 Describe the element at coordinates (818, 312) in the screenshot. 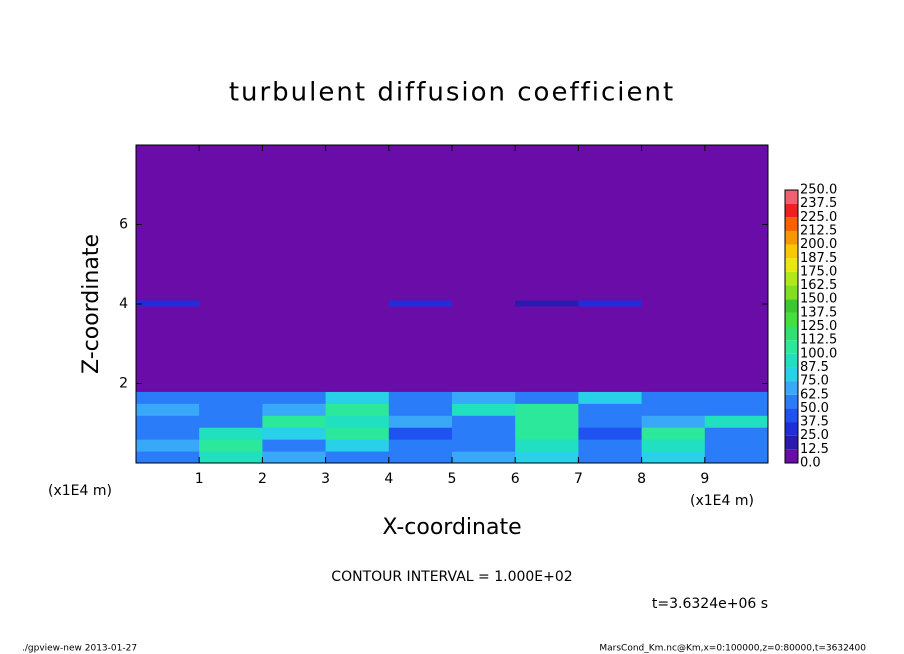

I see `colorbar-label: 137.5` at that location.